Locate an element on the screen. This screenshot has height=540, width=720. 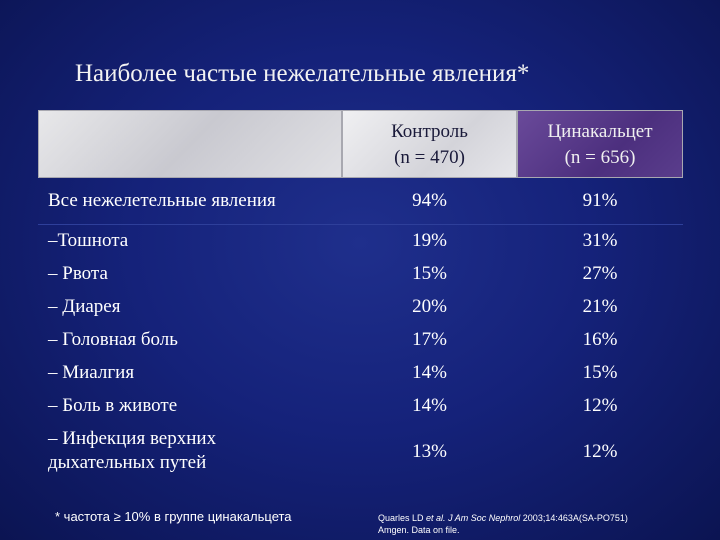
ref-citation: 2003;14:463A(SA-PO751) is located at coordinates (575, 518).